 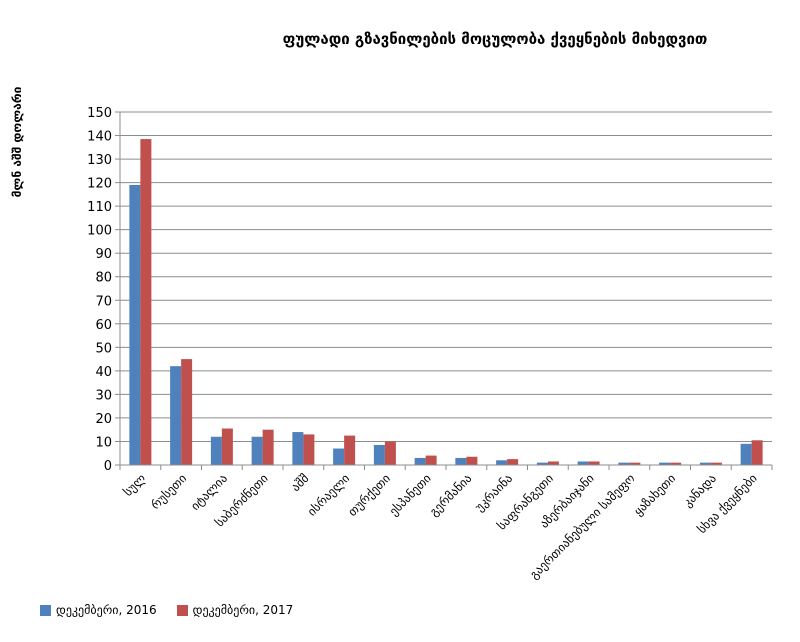 What do you see at coordinates (300, 482) in the screenshot?
I see `x-tick-label: აშშ` at bounding box center [300, 482].